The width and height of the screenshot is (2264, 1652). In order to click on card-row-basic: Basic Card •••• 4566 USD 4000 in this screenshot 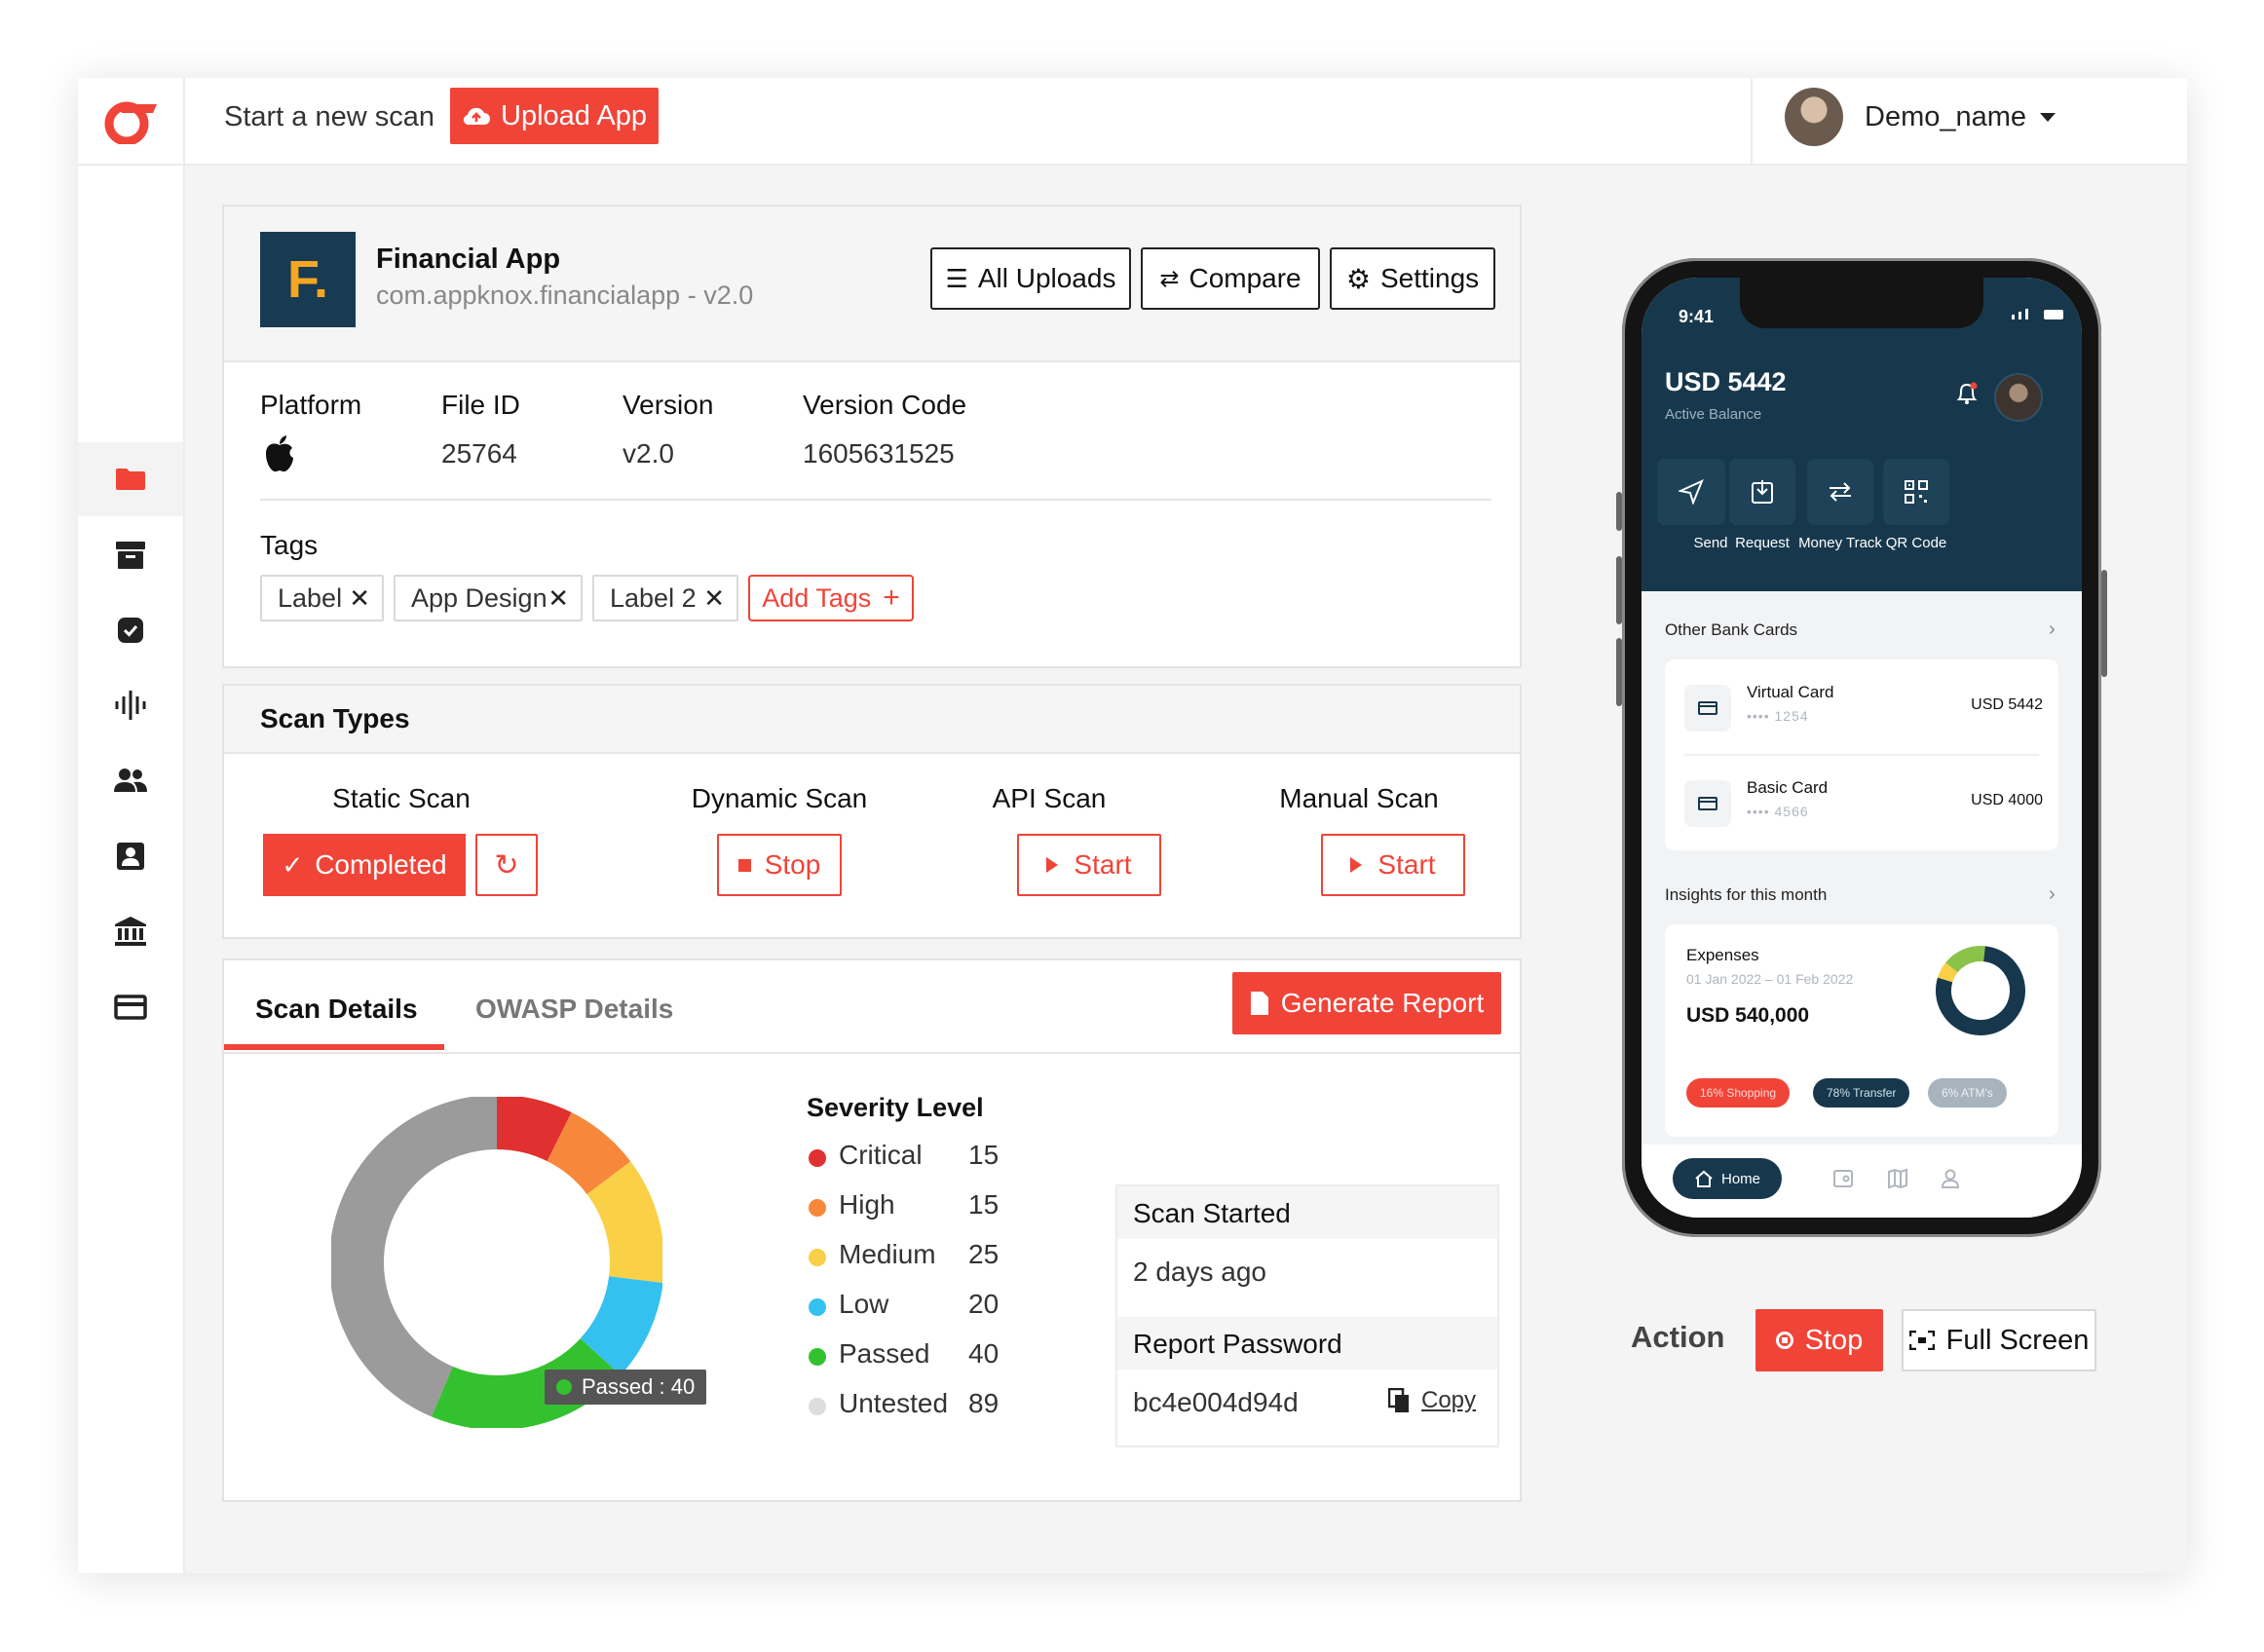, I will do `click(1861, 802)`.